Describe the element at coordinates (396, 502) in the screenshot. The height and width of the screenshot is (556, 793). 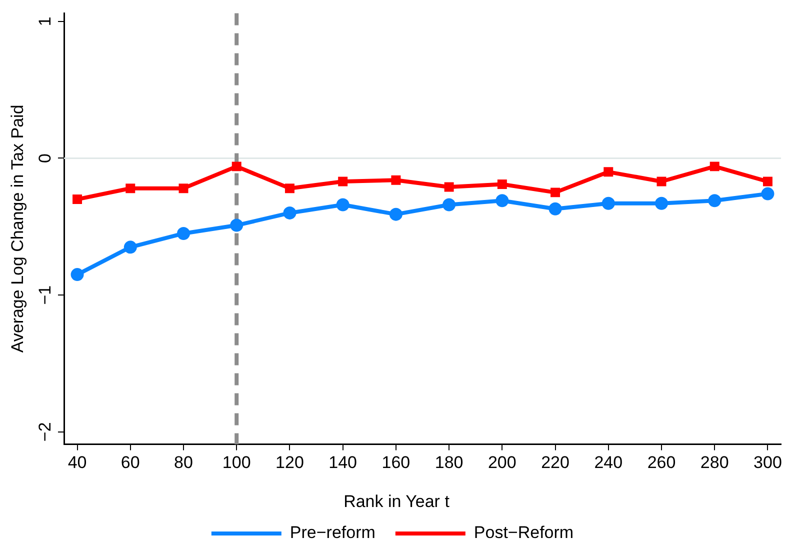
I see `x-axis-title: Rank in Year t` at that location.